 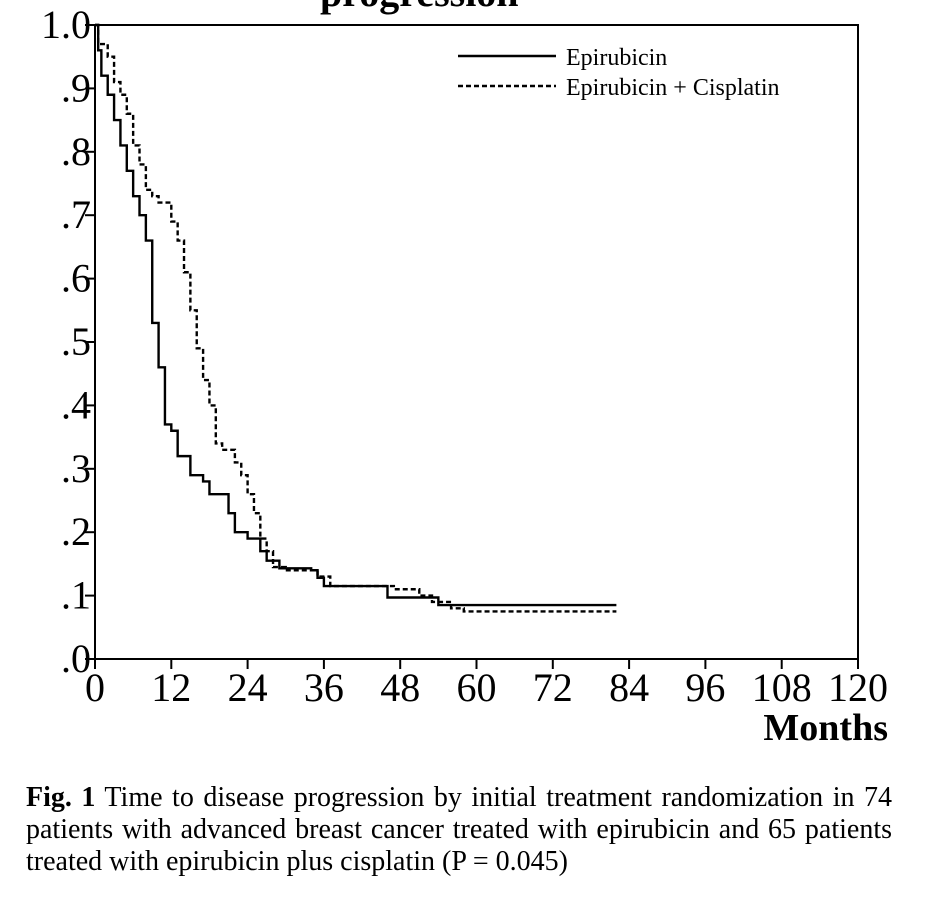 I want to click on legend-label: Epirubicin, so click(x=616, y=58).